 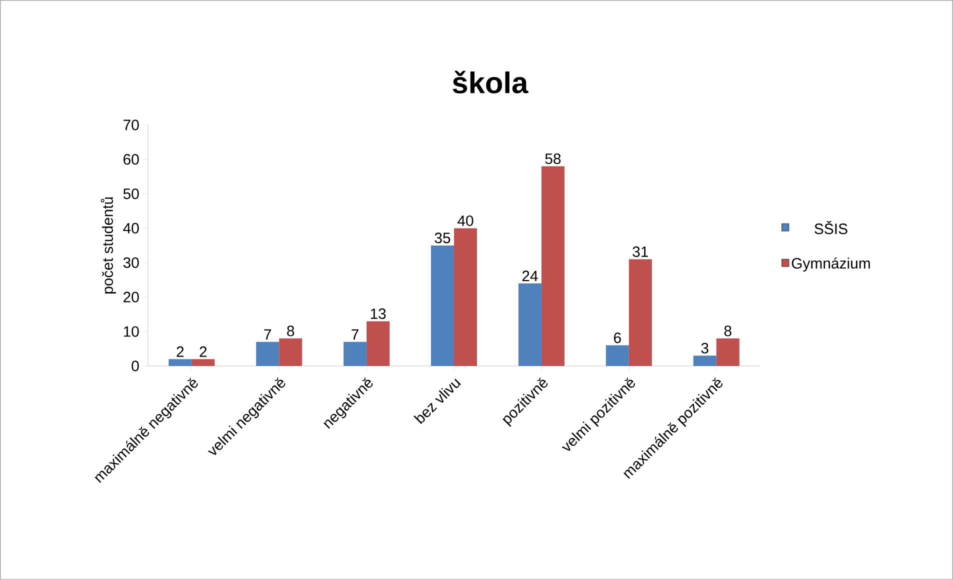 What do you see at coordinates (831, 227) in the screenshot?
I see `legend-label: SŠIS` at bounding box center [831, 227].